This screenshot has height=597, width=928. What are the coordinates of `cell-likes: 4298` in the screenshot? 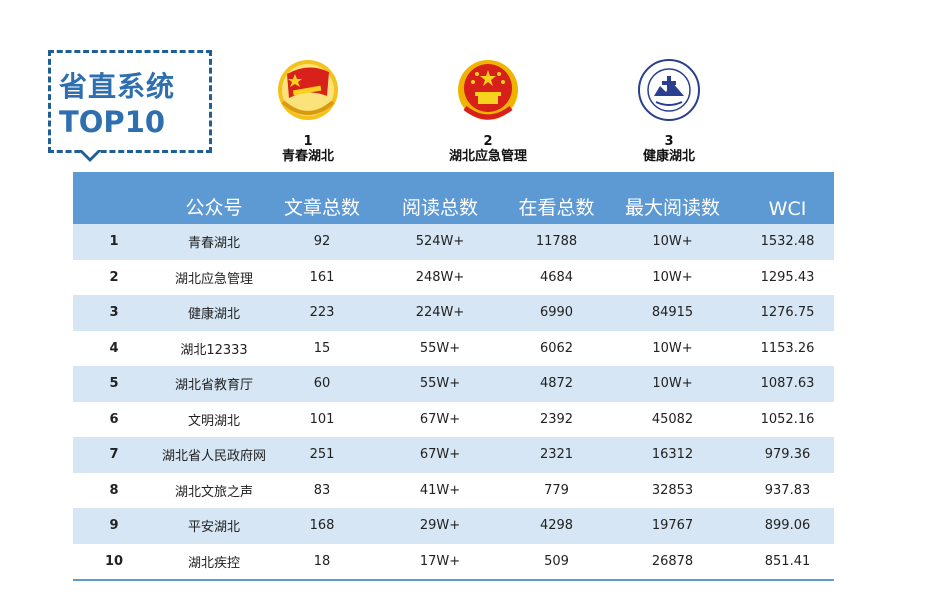 It's located at (556, 526).